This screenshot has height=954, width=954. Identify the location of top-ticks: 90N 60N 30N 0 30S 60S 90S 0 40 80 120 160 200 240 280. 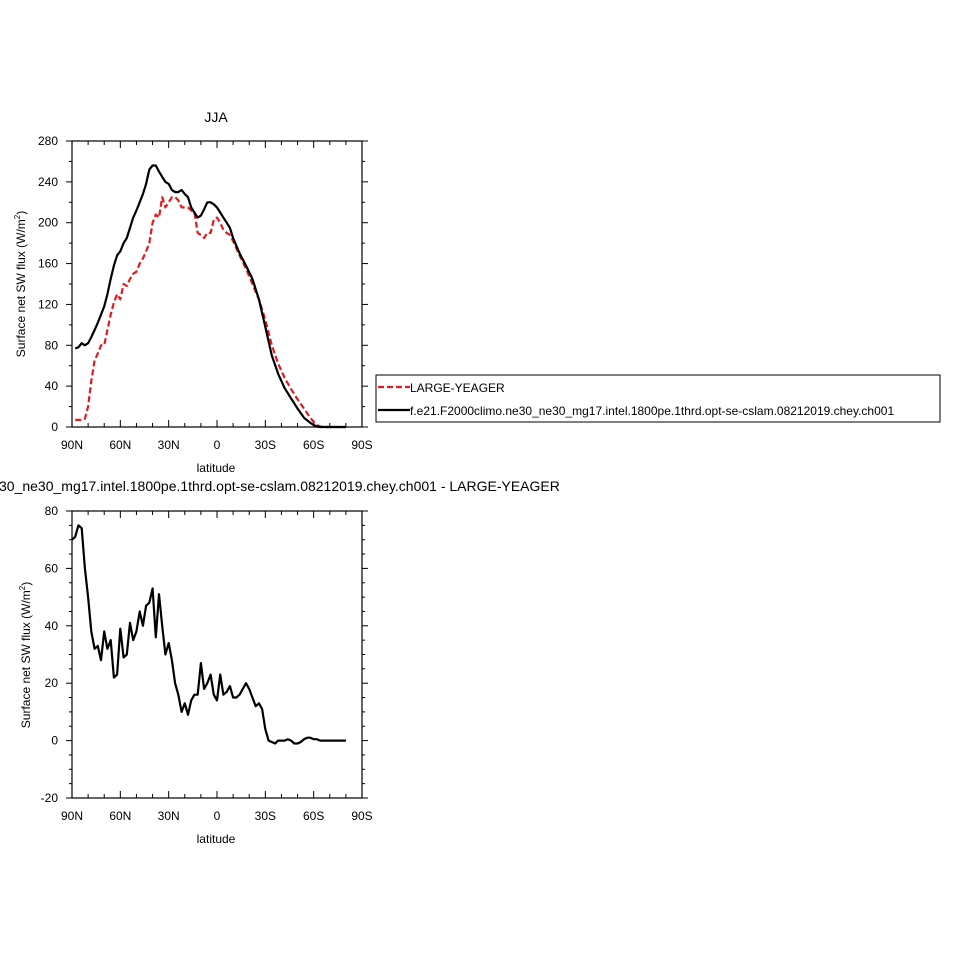
(205, 293).